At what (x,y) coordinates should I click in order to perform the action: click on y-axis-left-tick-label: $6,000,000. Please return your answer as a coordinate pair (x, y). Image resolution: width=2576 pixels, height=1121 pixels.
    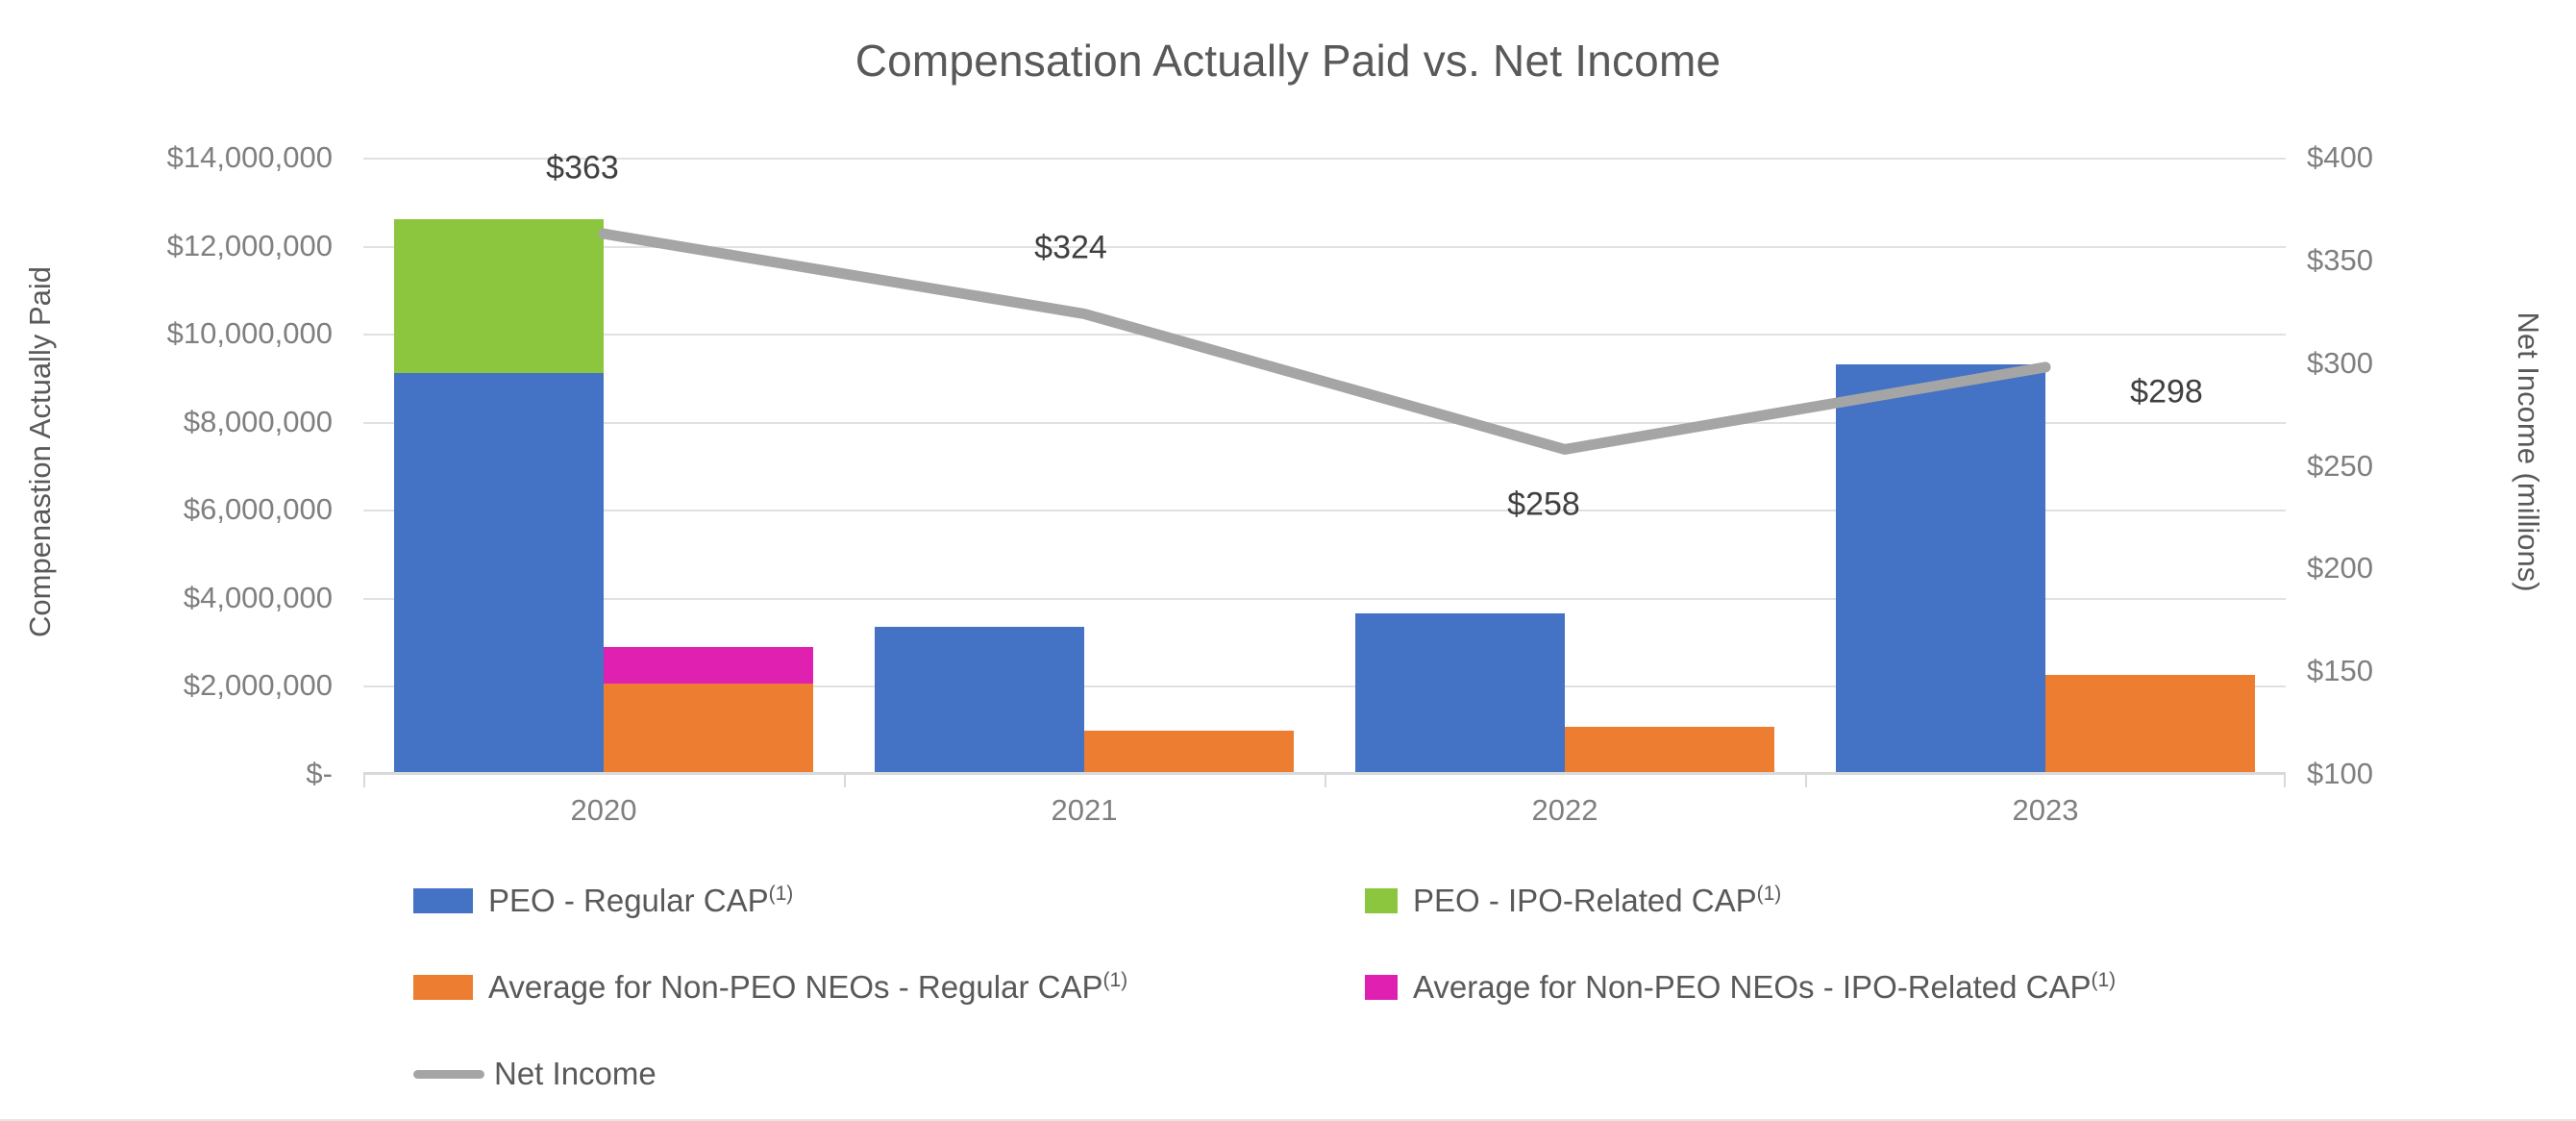
    Looking at the image, I should click on (258, 510).